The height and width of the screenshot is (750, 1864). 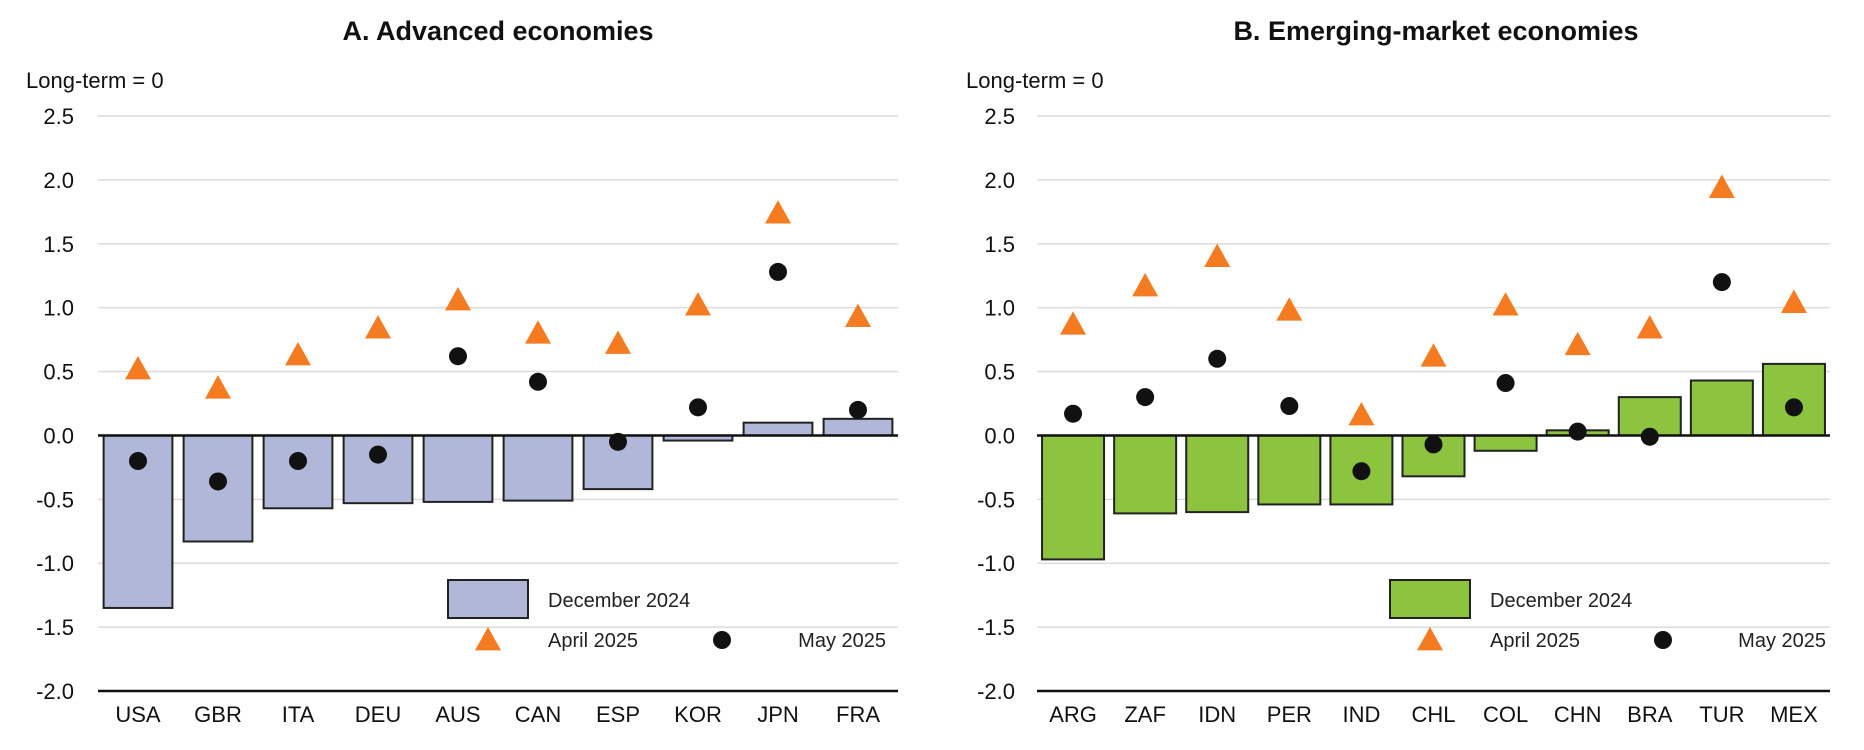 I want to click on april-marker-kor, so click(x=698, y=304).